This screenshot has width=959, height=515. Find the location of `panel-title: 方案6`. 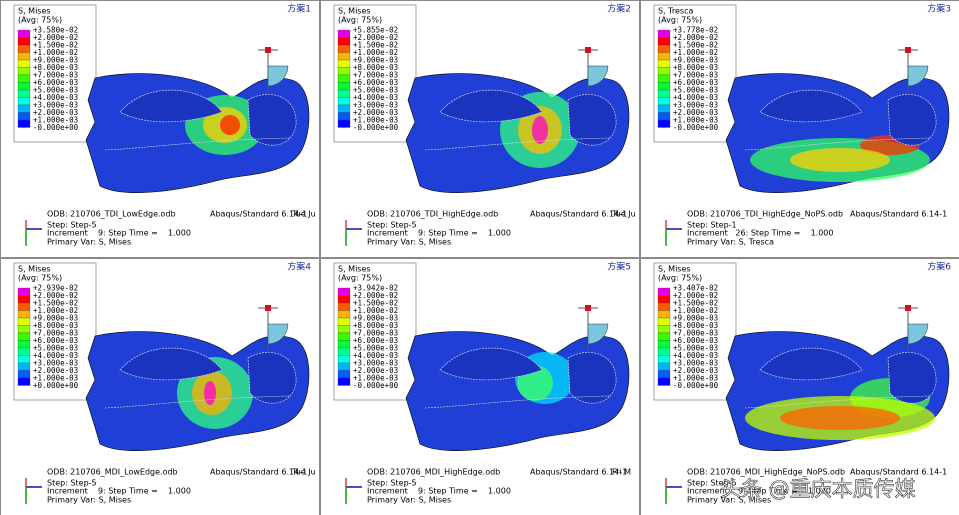

panel-title: 方案6 is located at coordinates (939, 267).